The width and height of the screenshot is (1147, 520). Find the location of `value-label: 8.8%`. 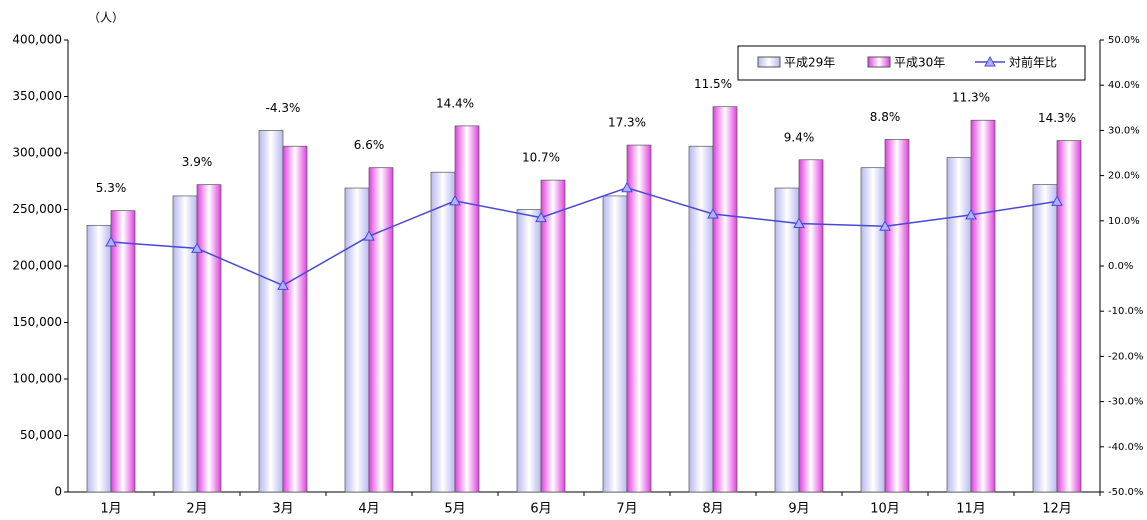

value-label: 8.8% is located at coordinates (885, 117).